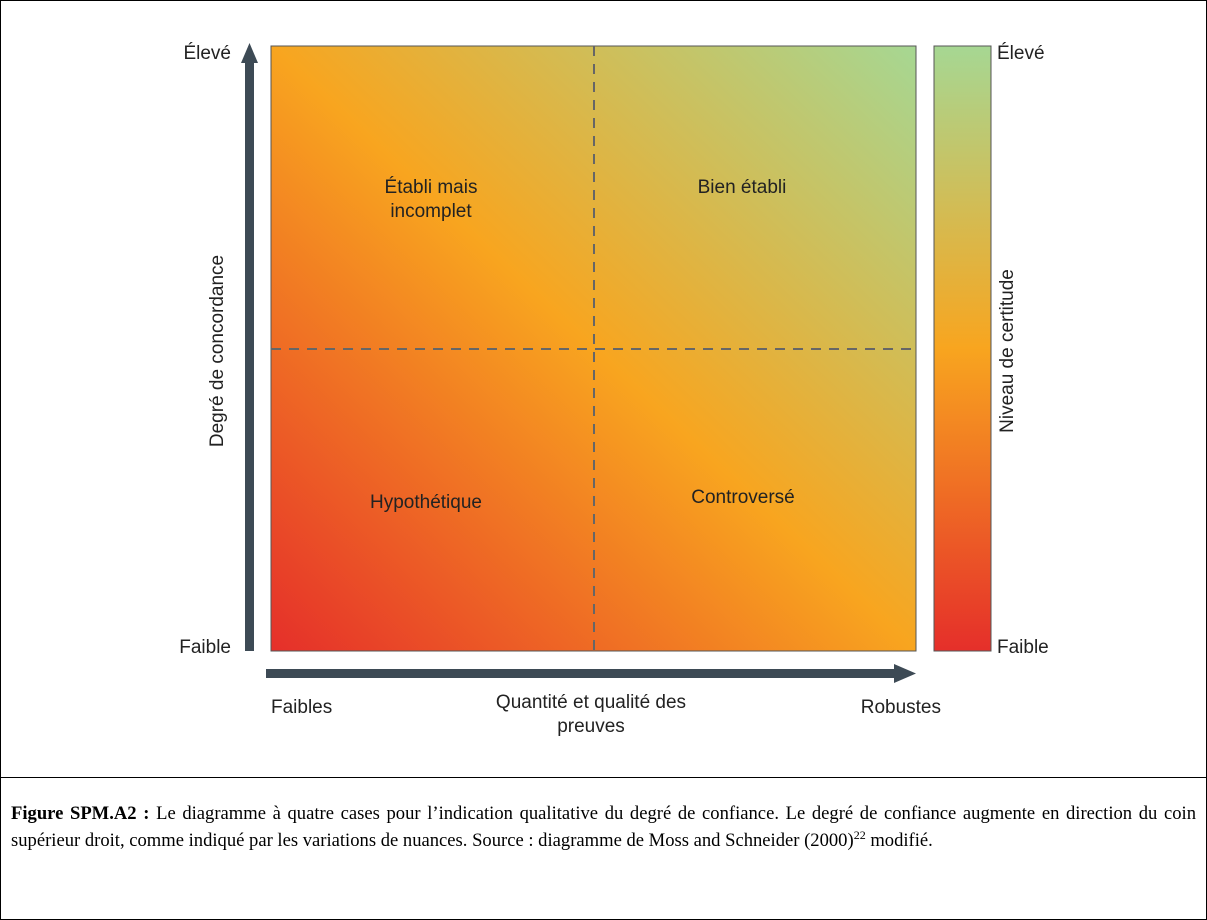 Image resolution: width=1207 pixels, height=920 pixels. I want to click on caption-superscript: 22, so click(859, 834).